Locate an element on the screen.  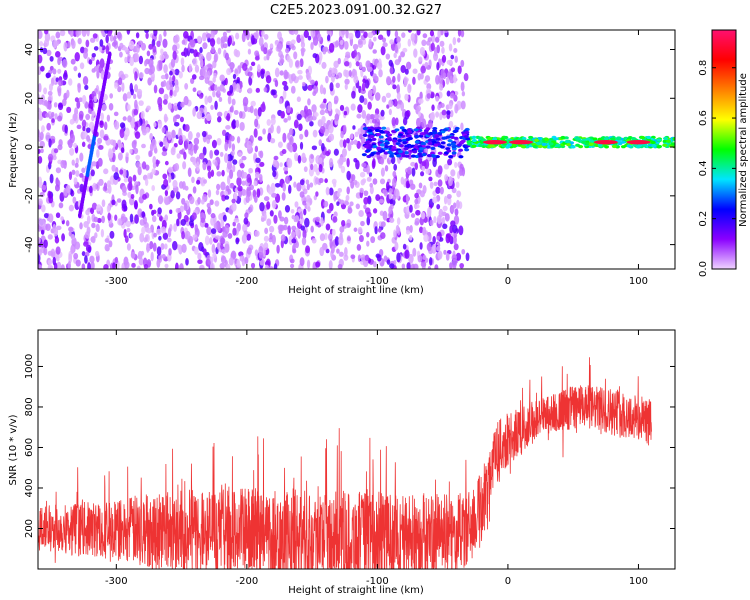
colorbar-frame is located at coordinates (724, 149).